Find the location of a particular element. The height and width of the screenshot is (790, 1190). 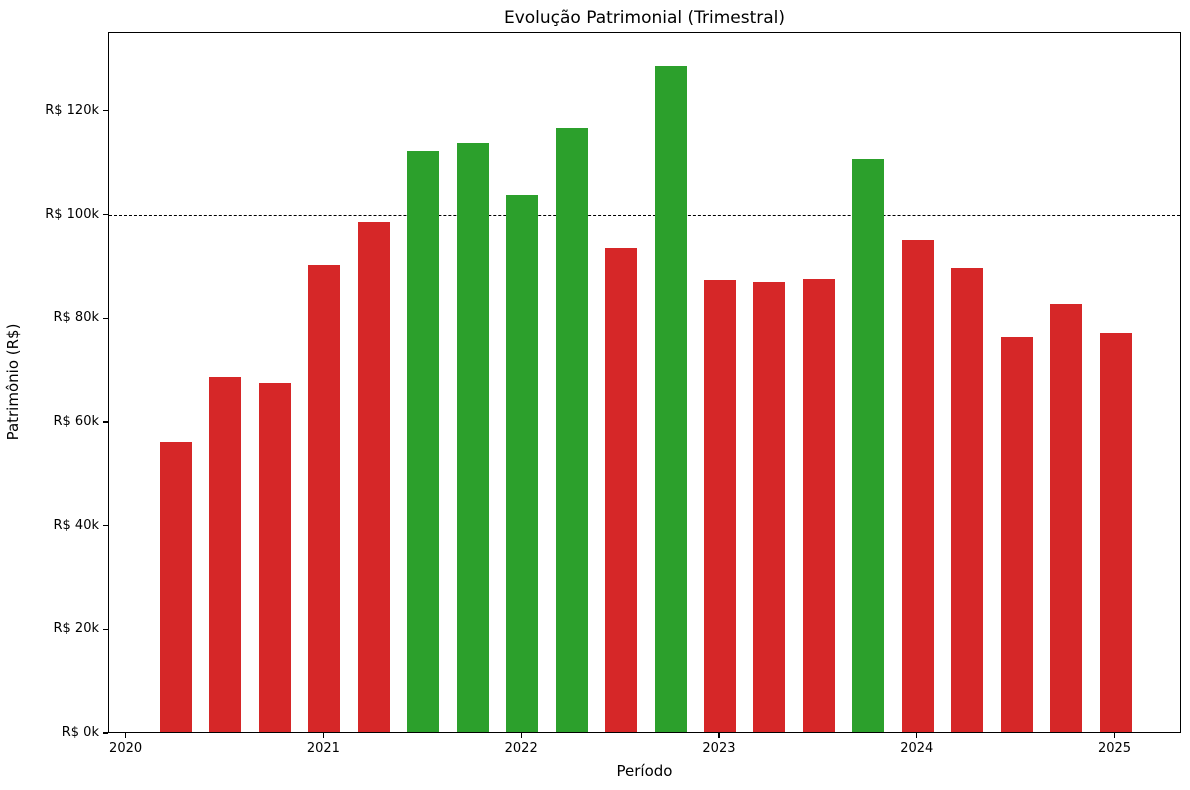

y-tick-label: R$ 0k is located at coordinates (80, 732).